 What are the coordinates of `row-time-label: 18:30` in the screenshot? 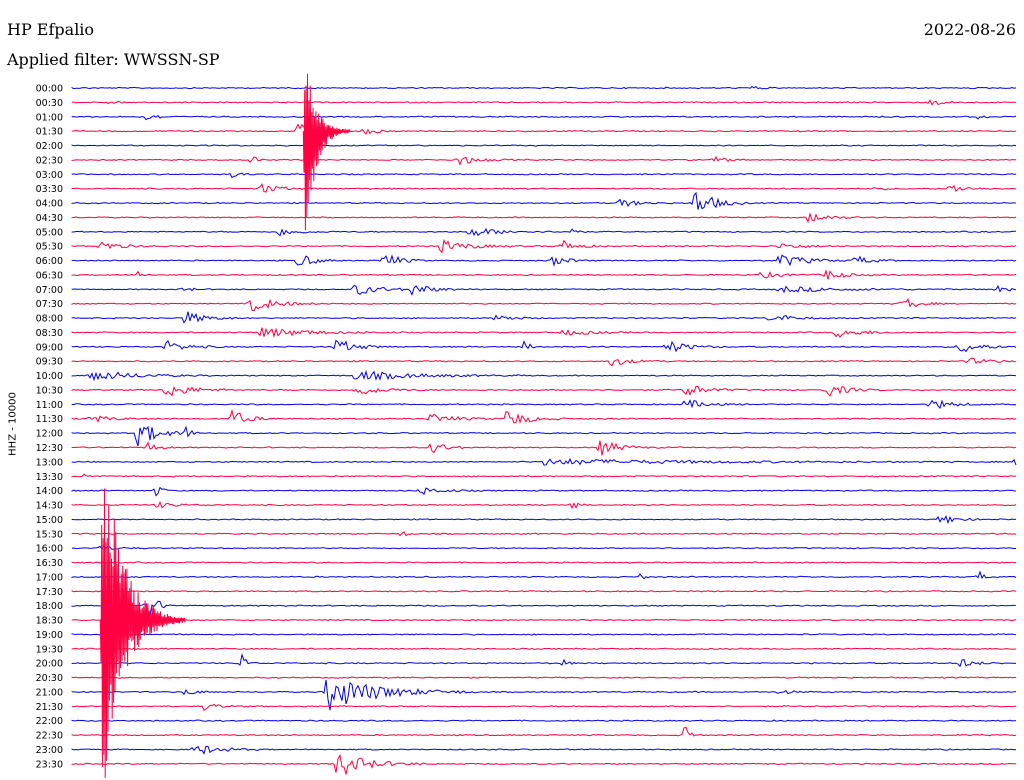 It's located at (49, 621).